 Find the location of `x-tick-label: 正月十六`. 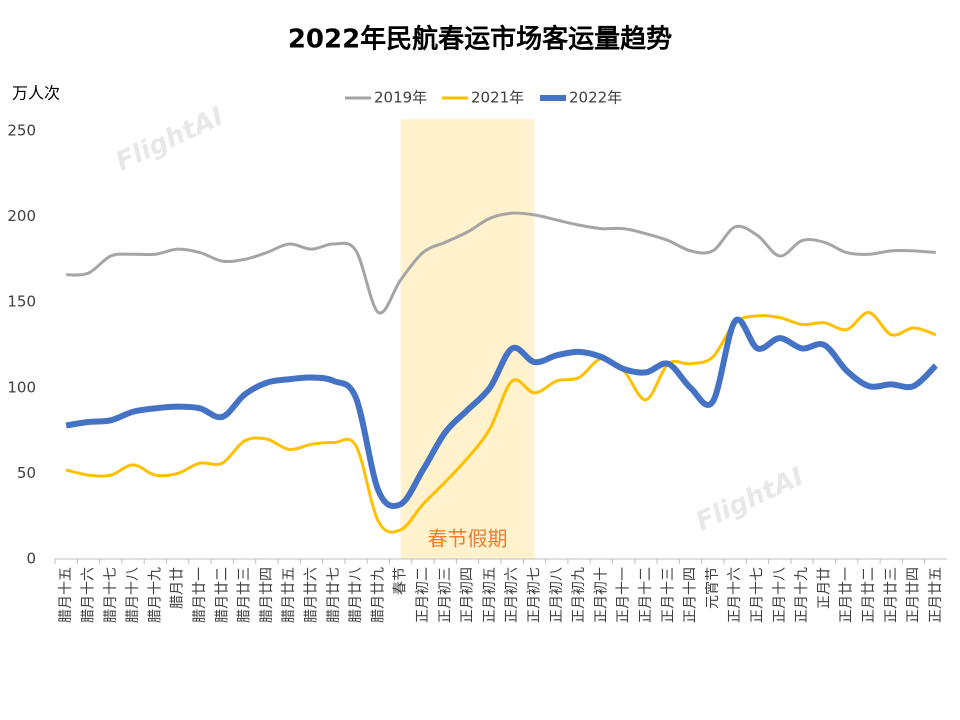

x-tick-label: 正月十六 is located at coordinates (735, 595).